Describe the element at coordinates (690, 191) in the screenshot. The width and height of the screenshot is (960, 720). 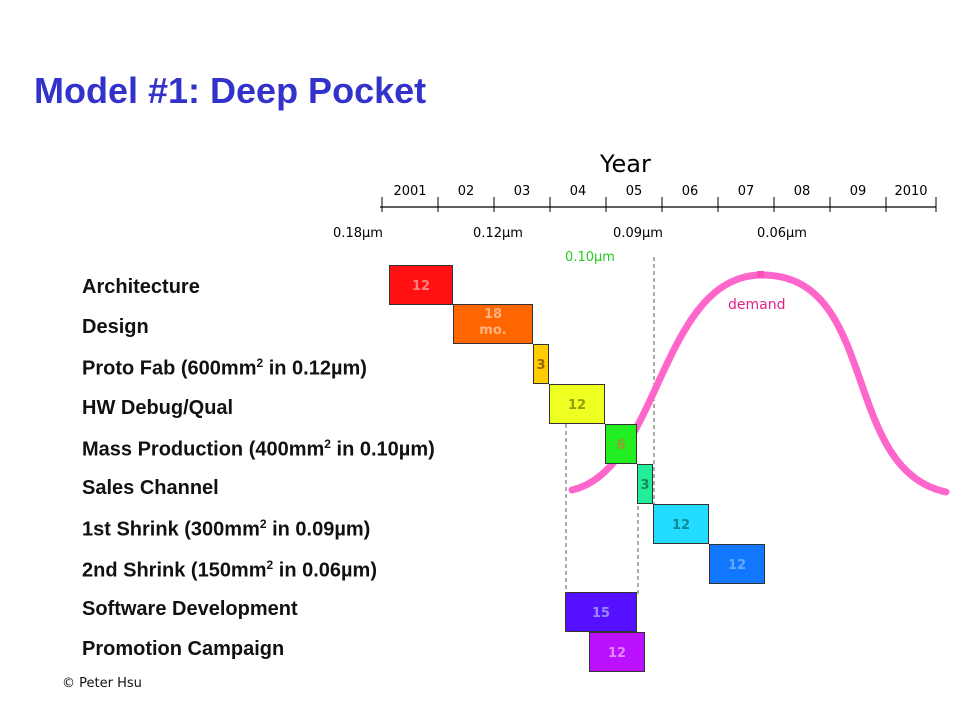
I see `timeline-tick-label: 06` at that location.